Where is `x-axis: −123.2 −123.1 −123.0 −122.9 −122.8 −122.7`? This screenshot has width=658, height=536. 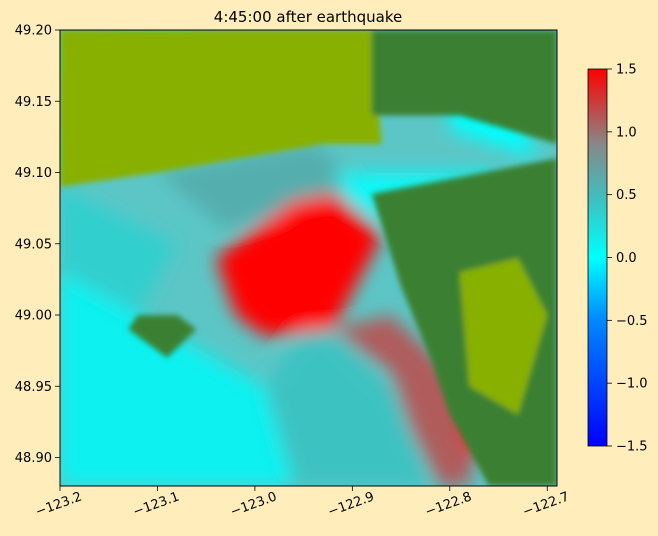 x-axis: −123.2 −123.1 −123.0 −122.9 −122.8 −122.7 is located at coordinates (302, 503).